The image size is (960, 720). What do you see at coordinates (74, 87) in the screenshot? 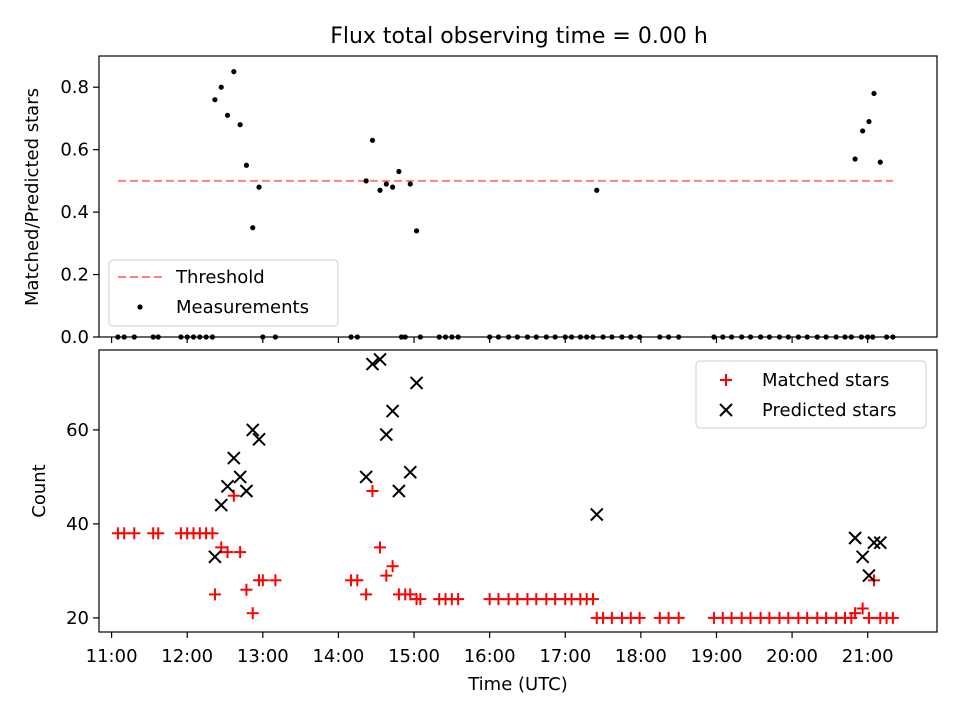
I see `y-tick-label: 0.8` at bounding box center [74, 87].